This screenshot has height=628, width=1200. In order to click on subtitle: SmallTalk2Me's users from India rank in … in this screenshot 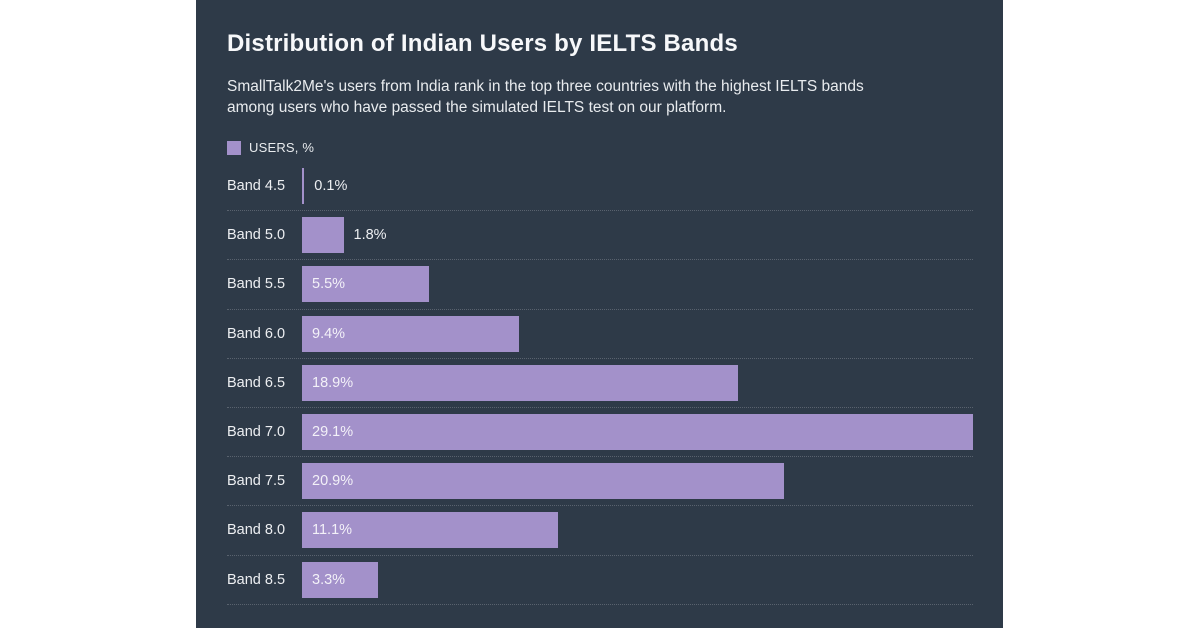, I will do `click(600, 97)`.